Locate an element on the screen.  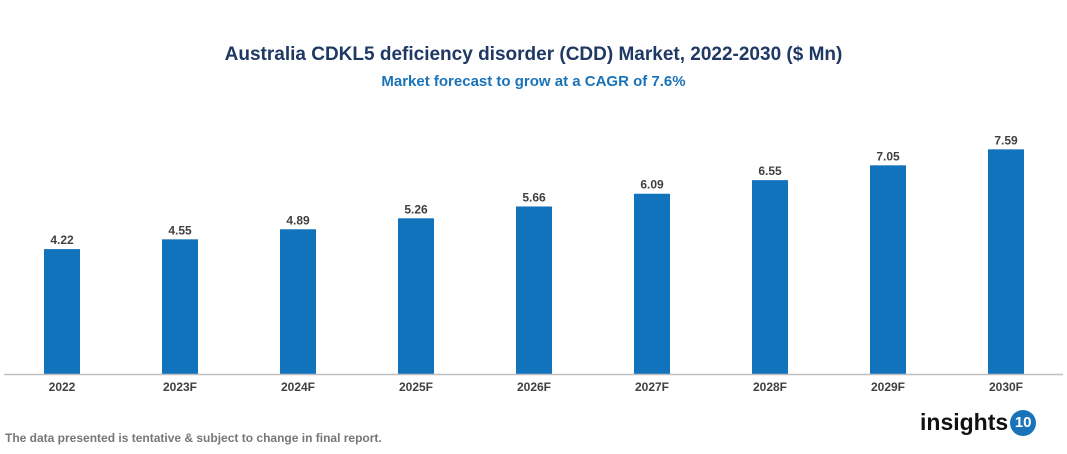
data-label: 4.22 is located at coordinates (62, 240).